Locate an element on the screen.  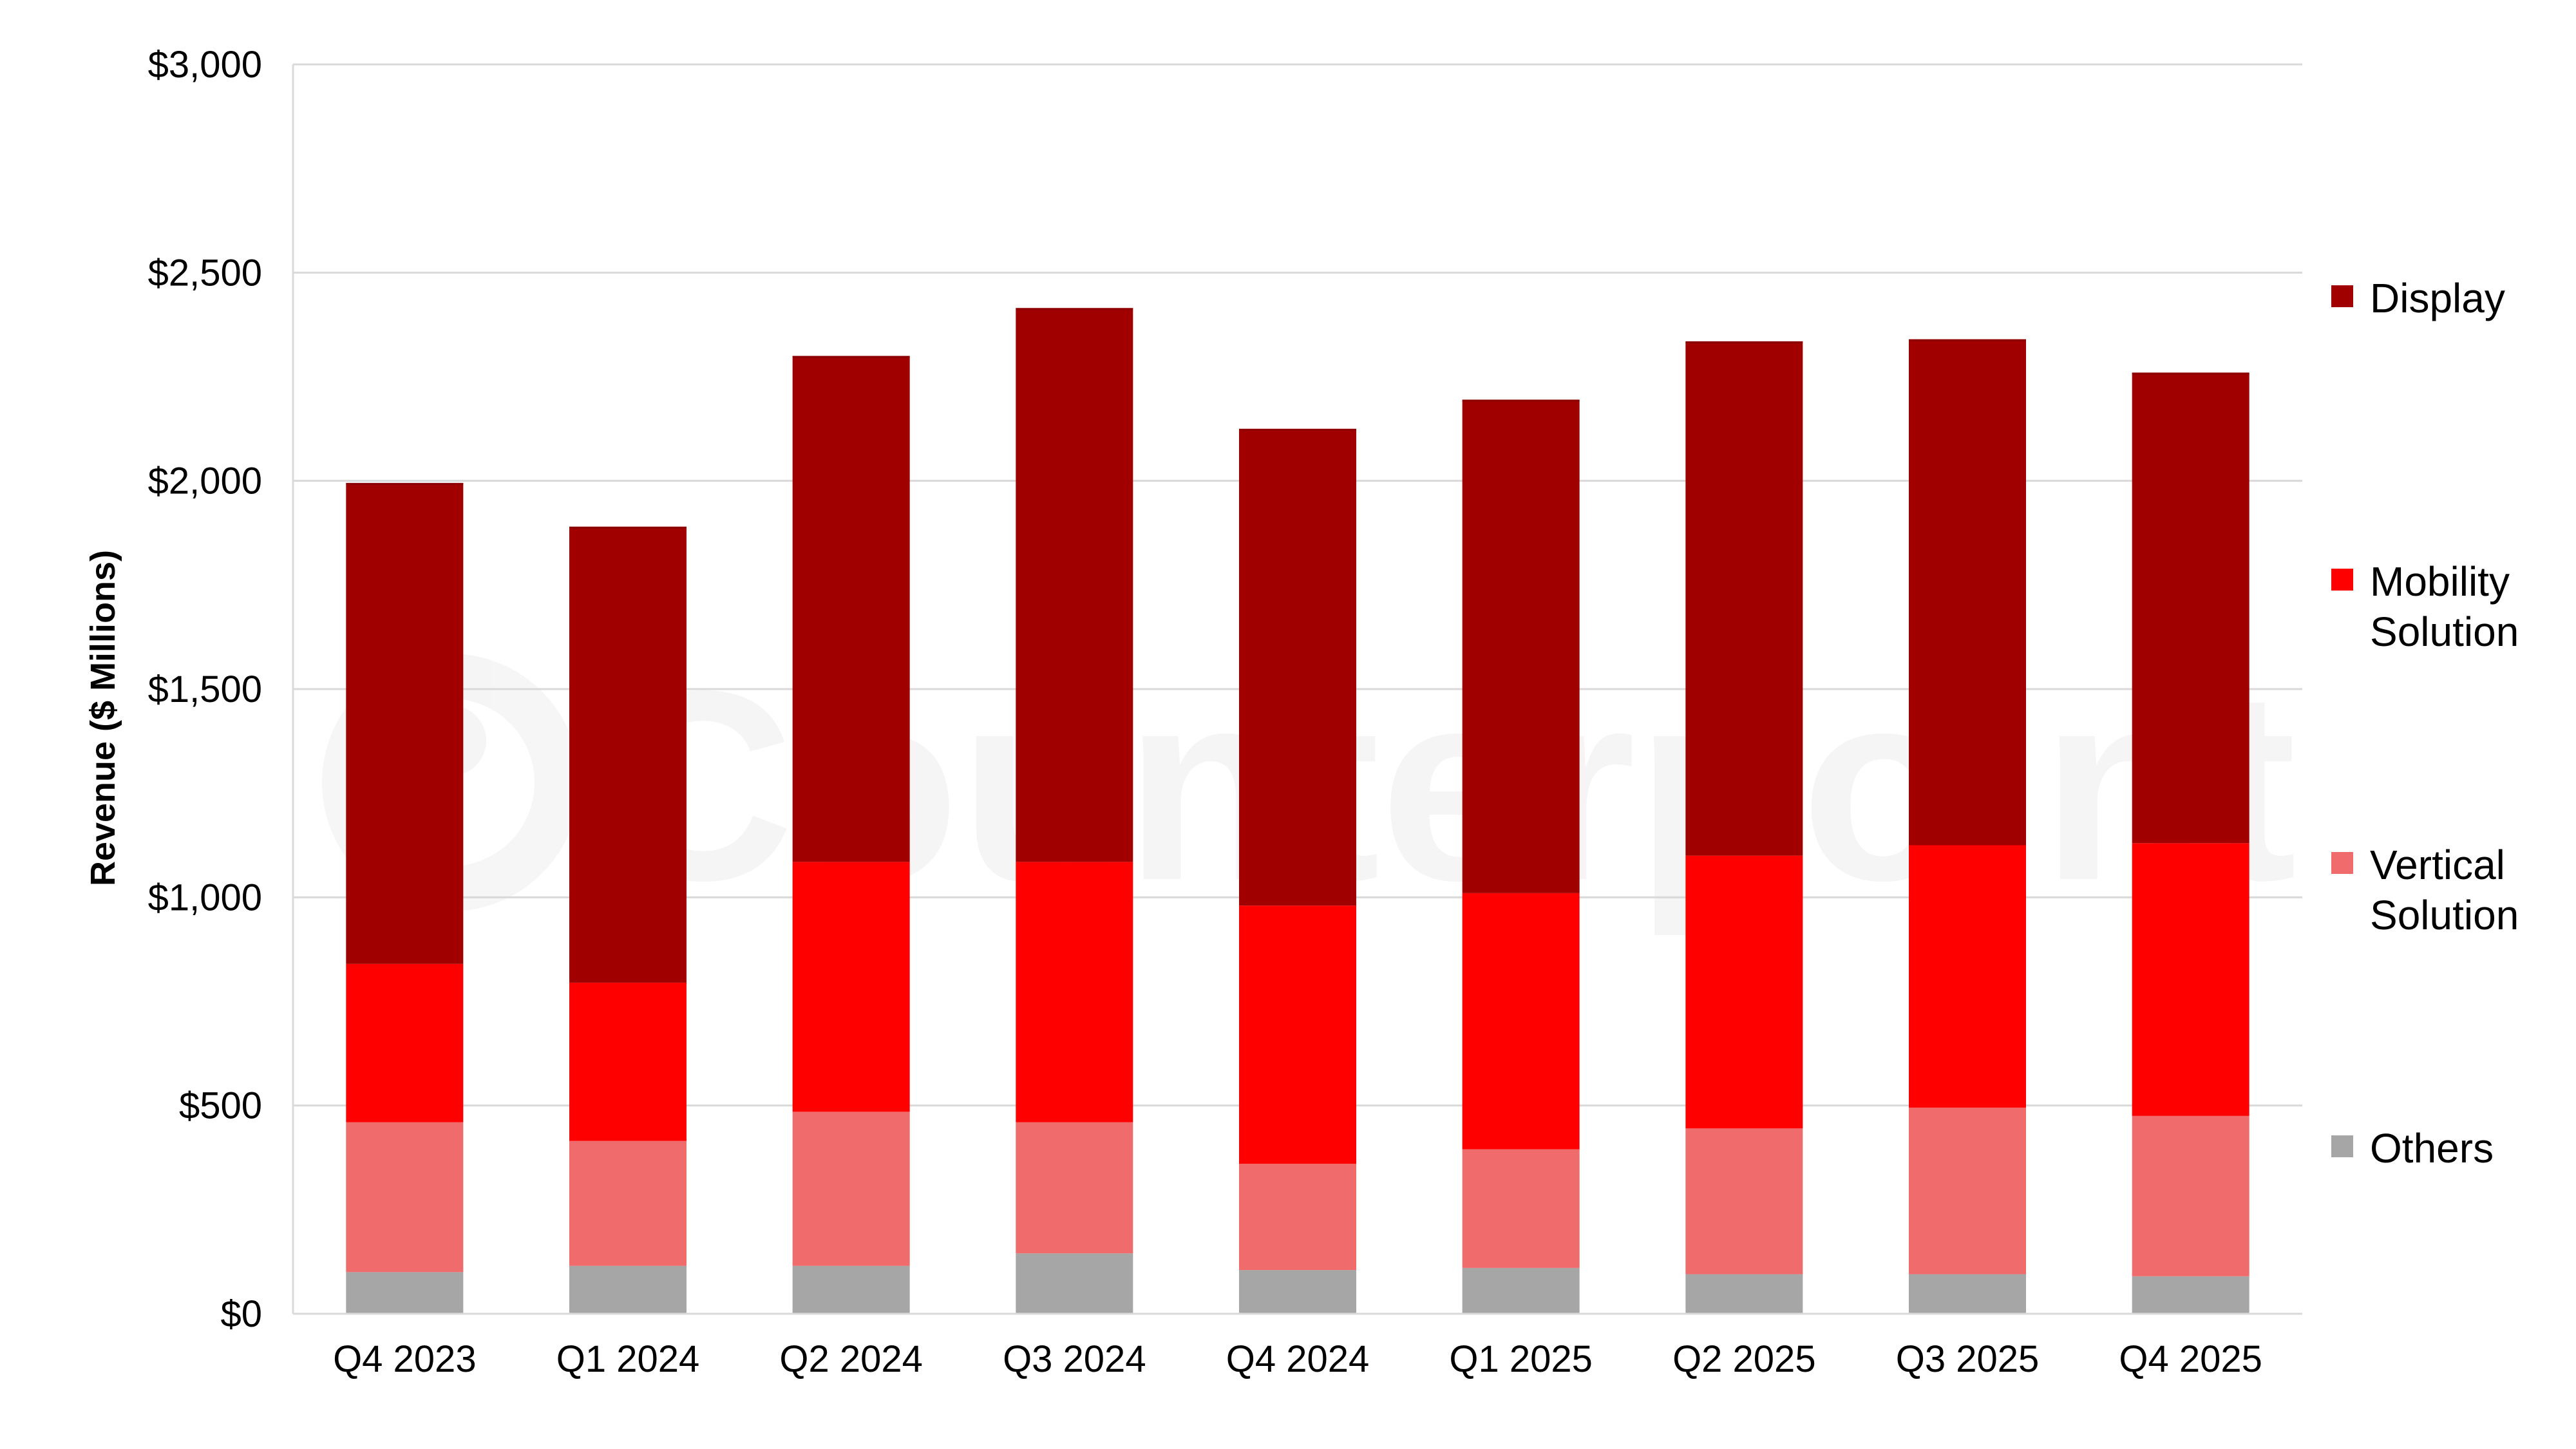
y-tick-label: $2,000 is located at coordinates (205, 481).